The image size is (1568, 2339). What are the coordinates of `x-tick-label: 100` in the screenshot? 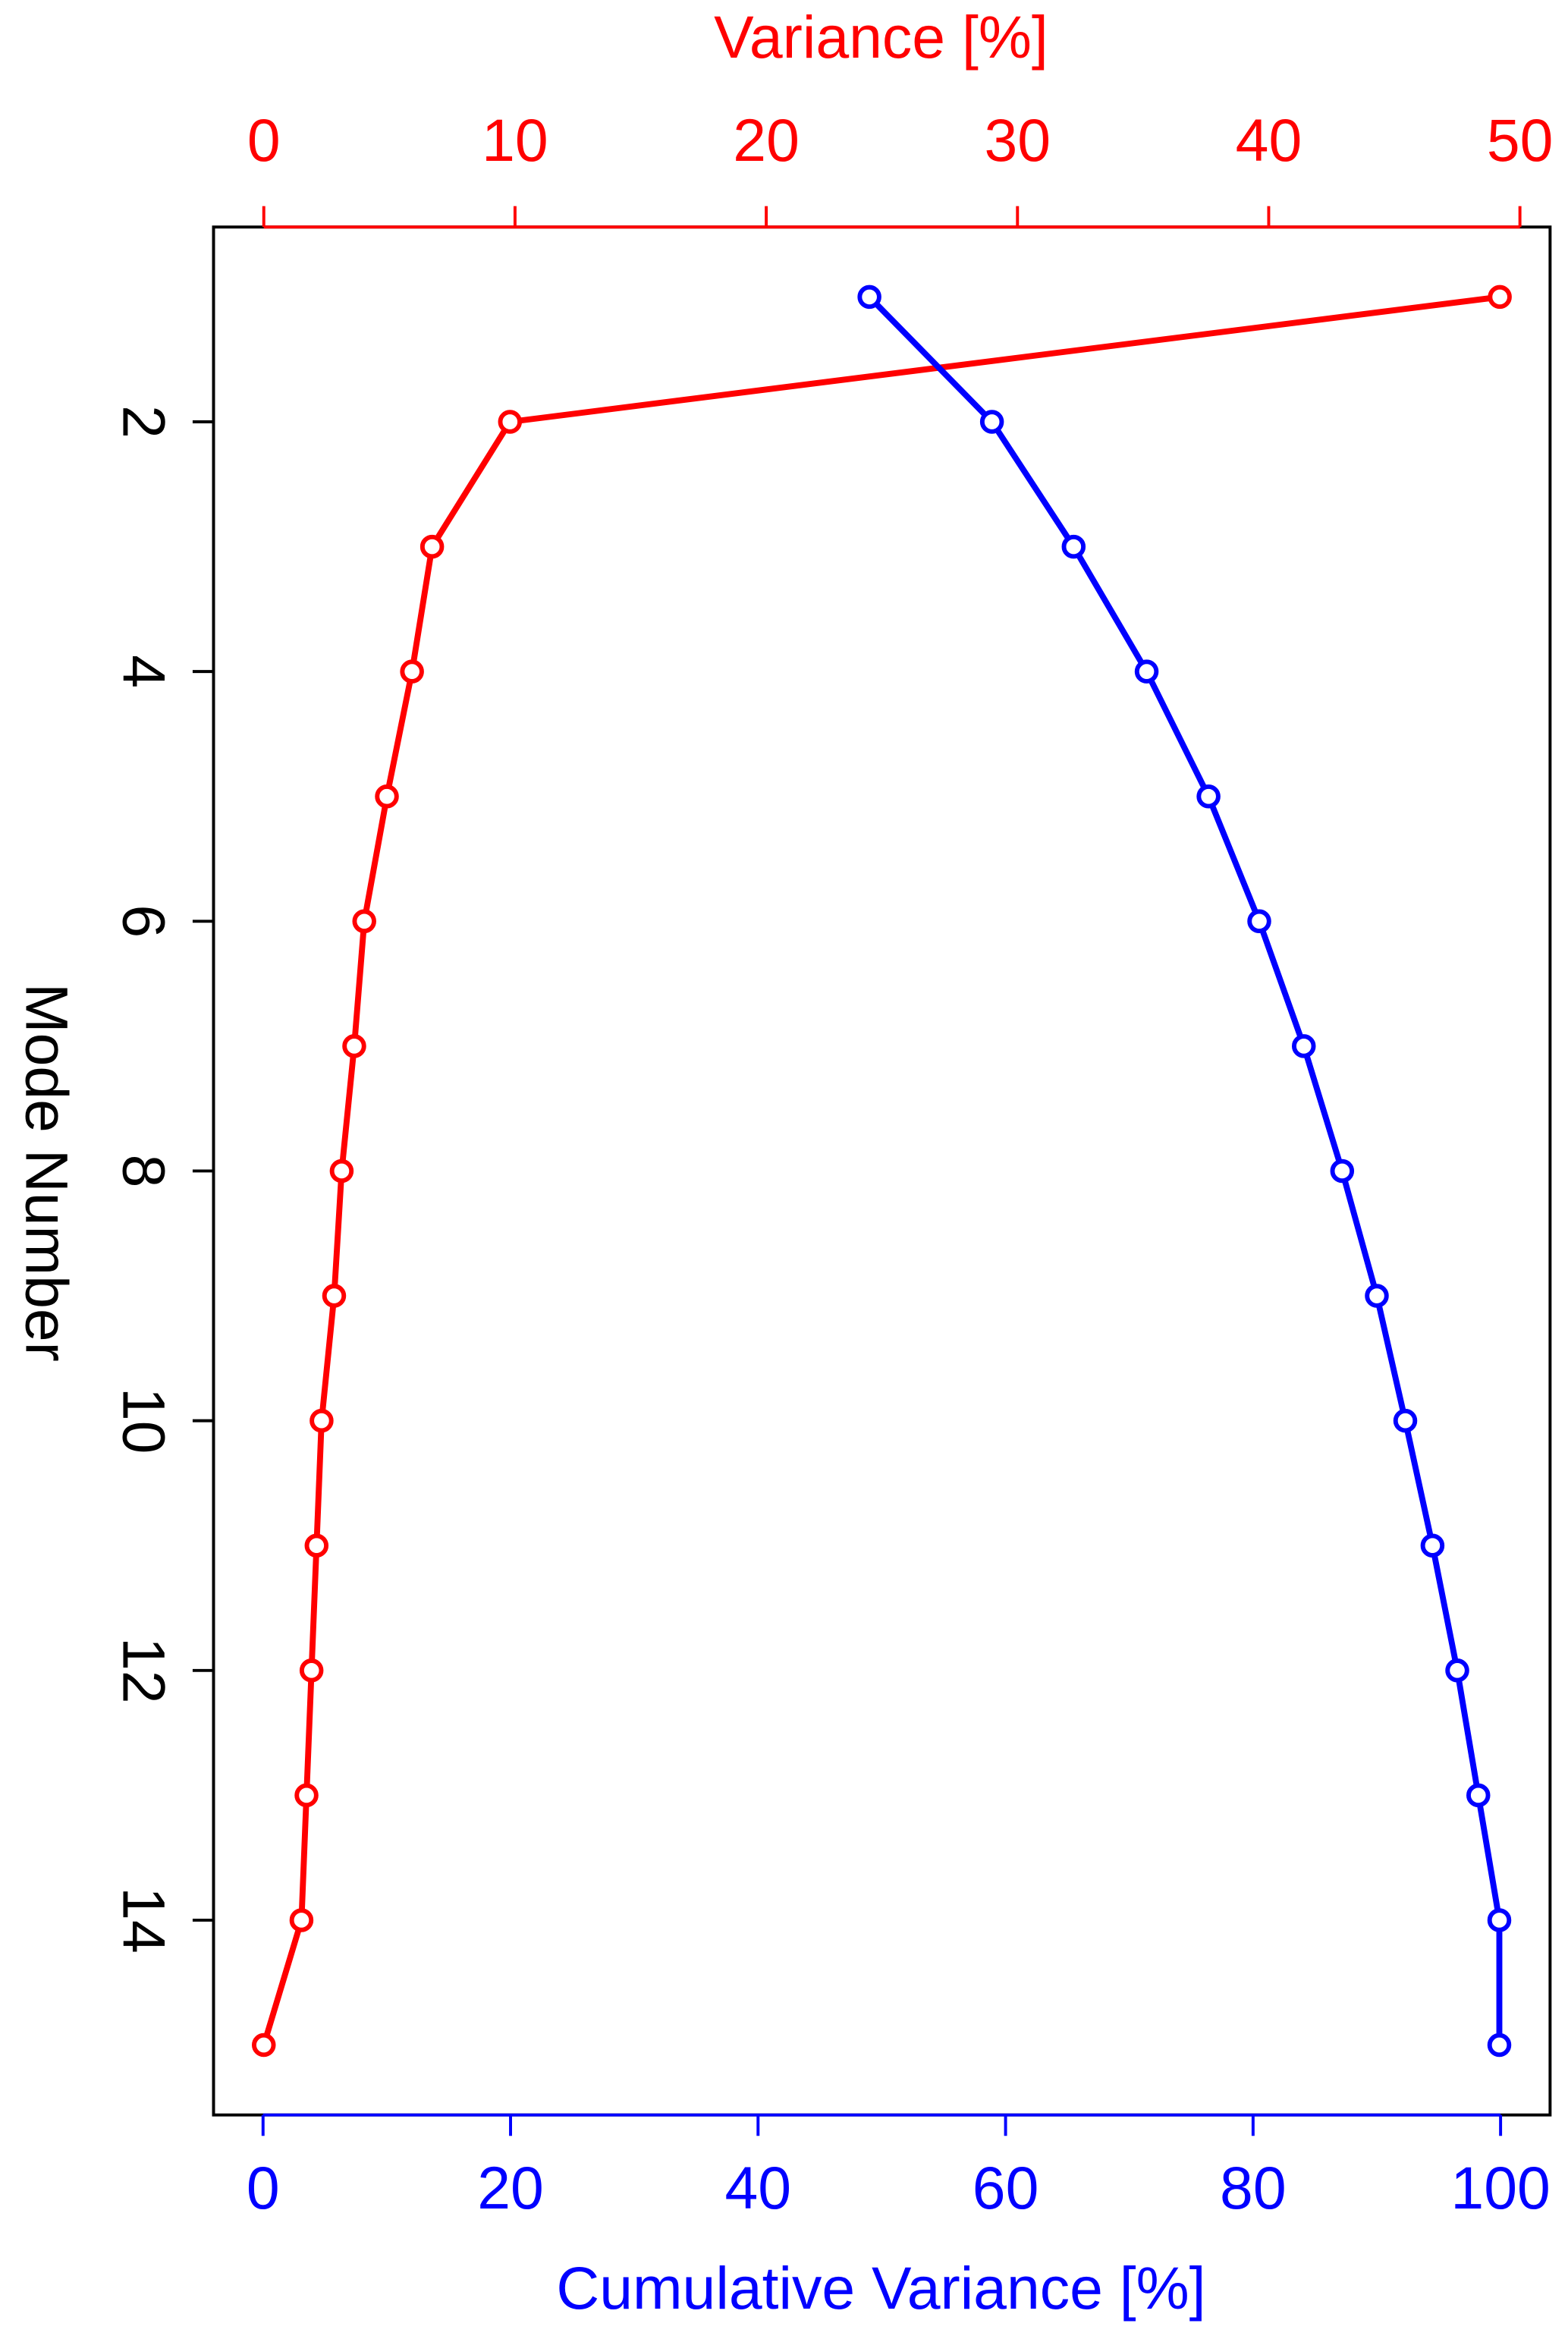 It's located at (1500, 2188).